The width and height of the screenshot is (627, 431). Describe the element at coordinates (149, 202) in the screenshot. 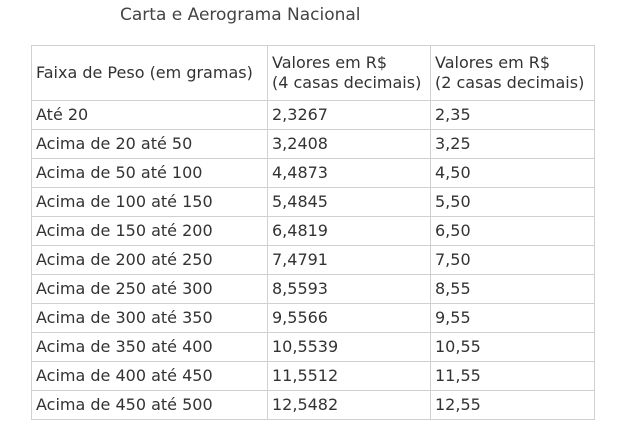

I see `cell-weight-range: Acima de 100 até 150` at that location.